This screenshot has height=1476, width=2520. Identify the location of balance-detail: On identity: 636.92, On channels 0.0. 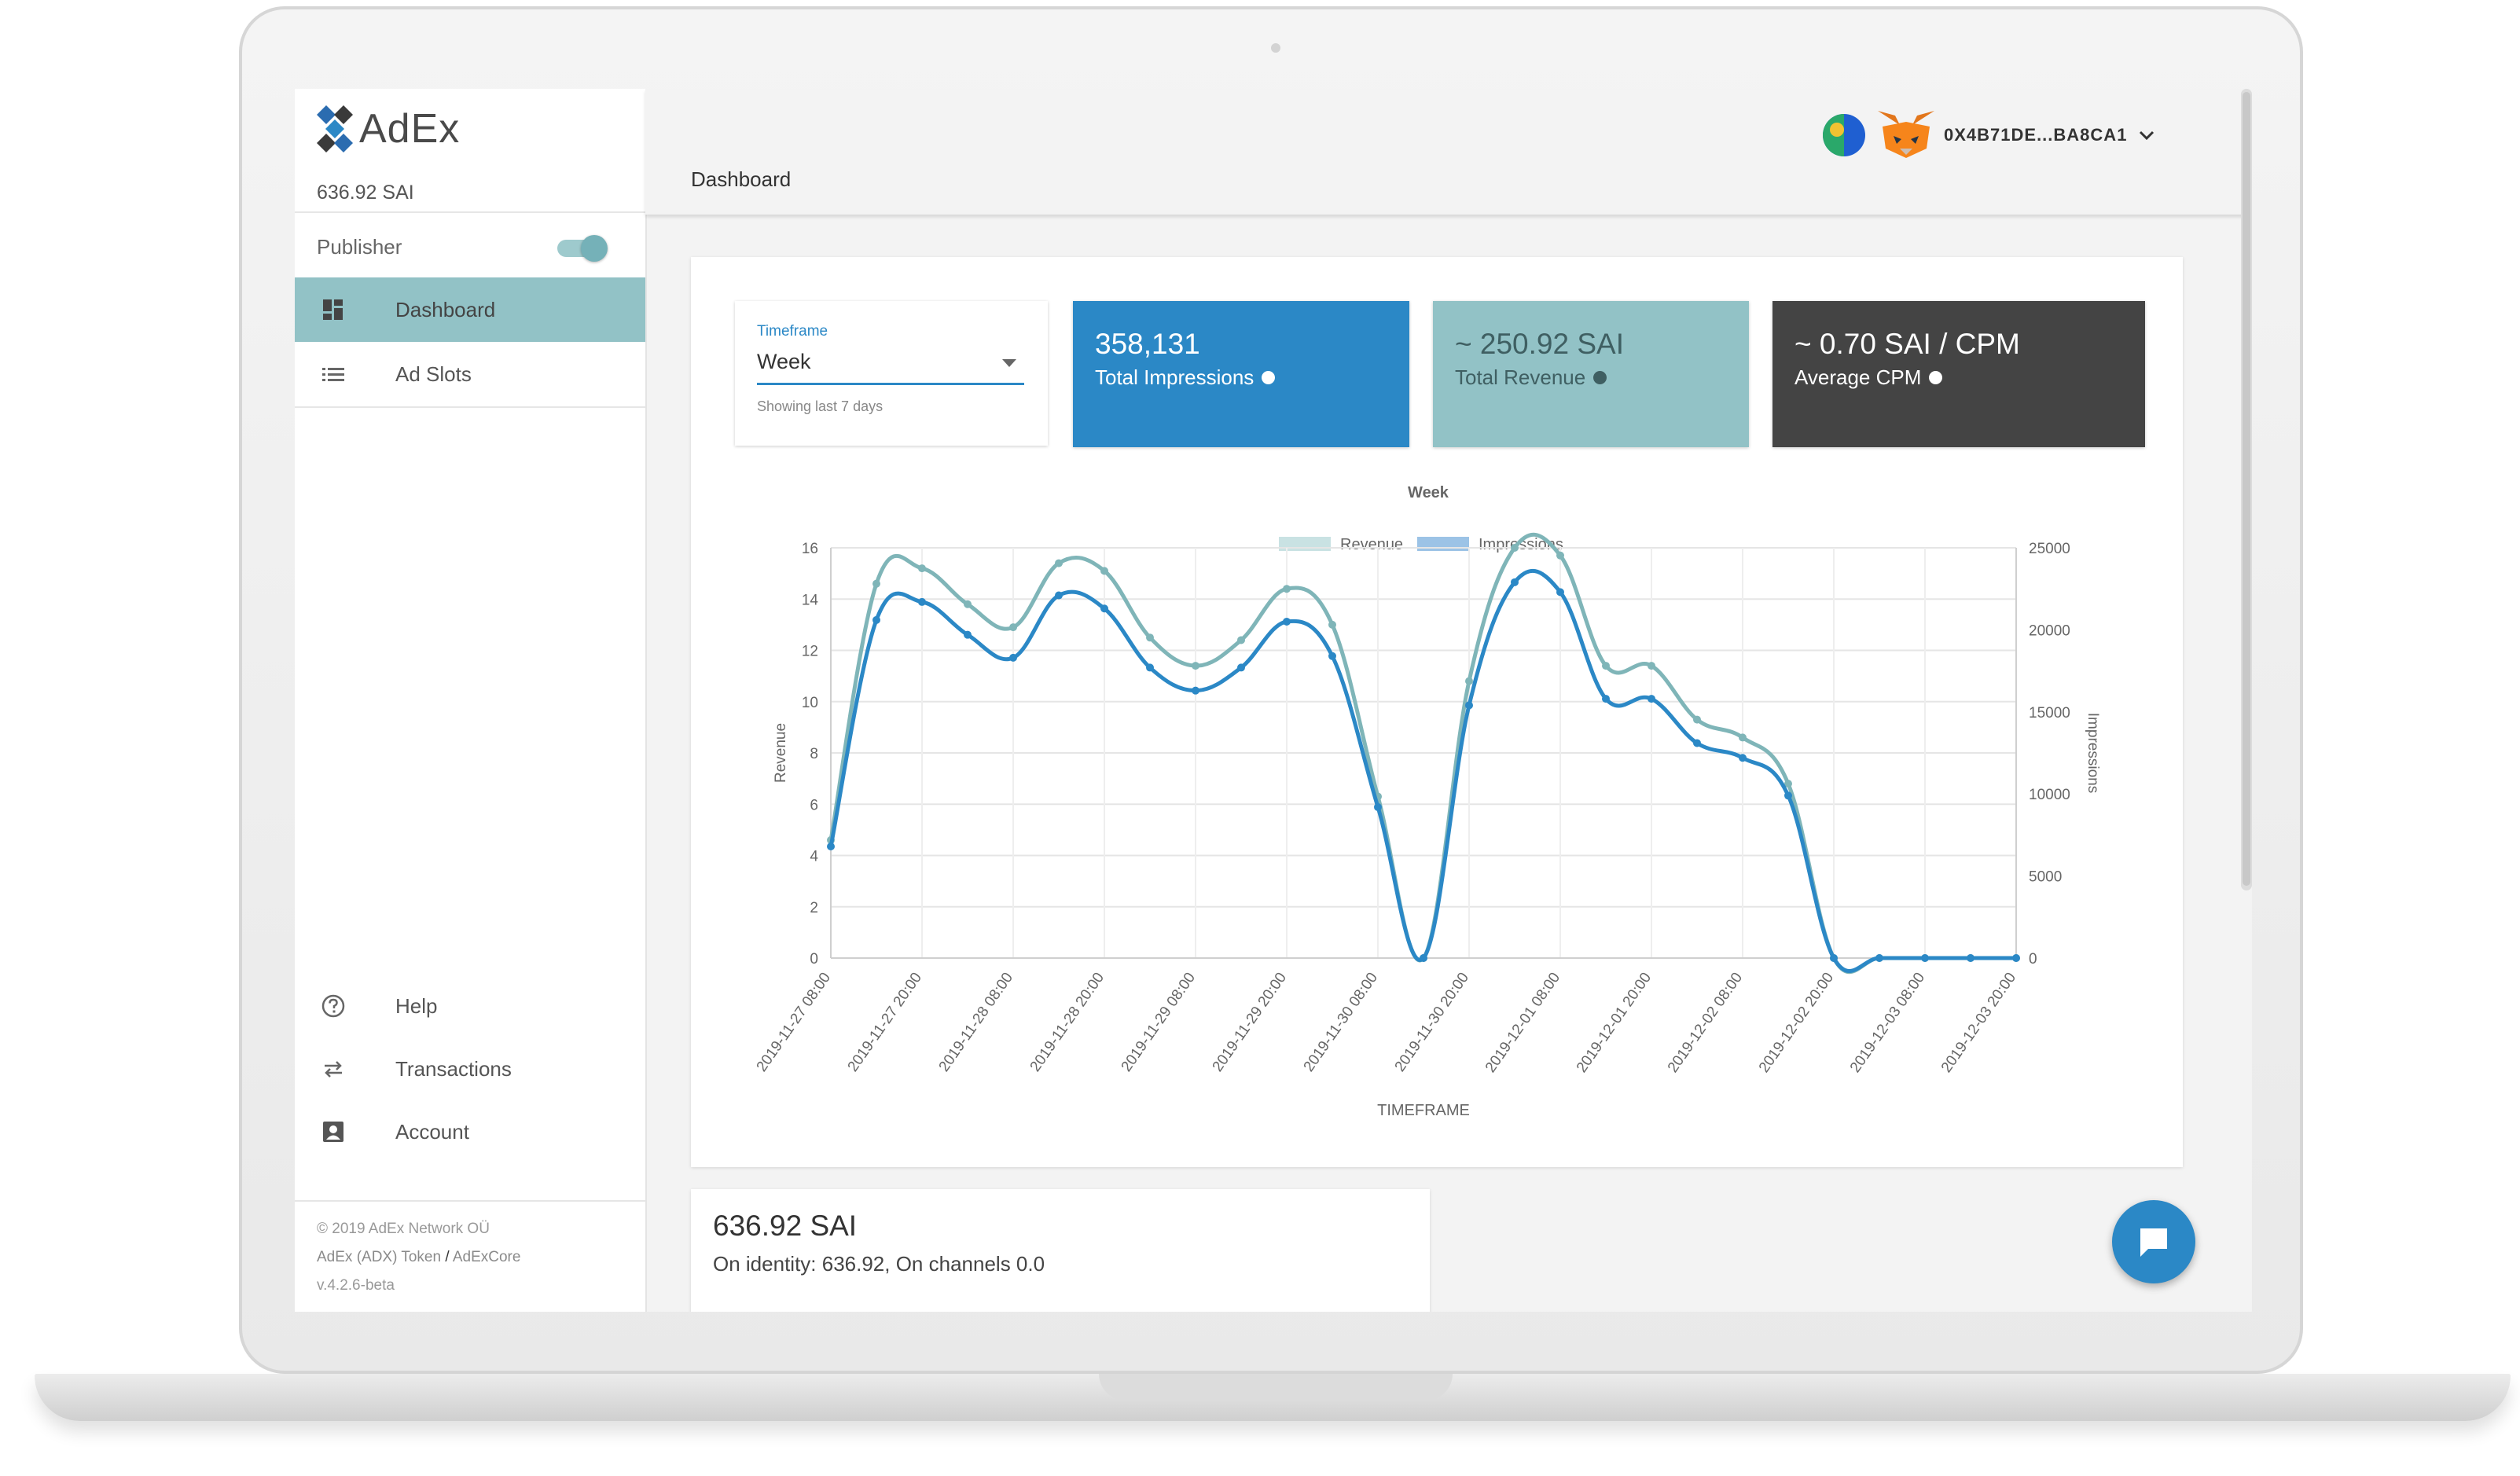
(879, 1264).